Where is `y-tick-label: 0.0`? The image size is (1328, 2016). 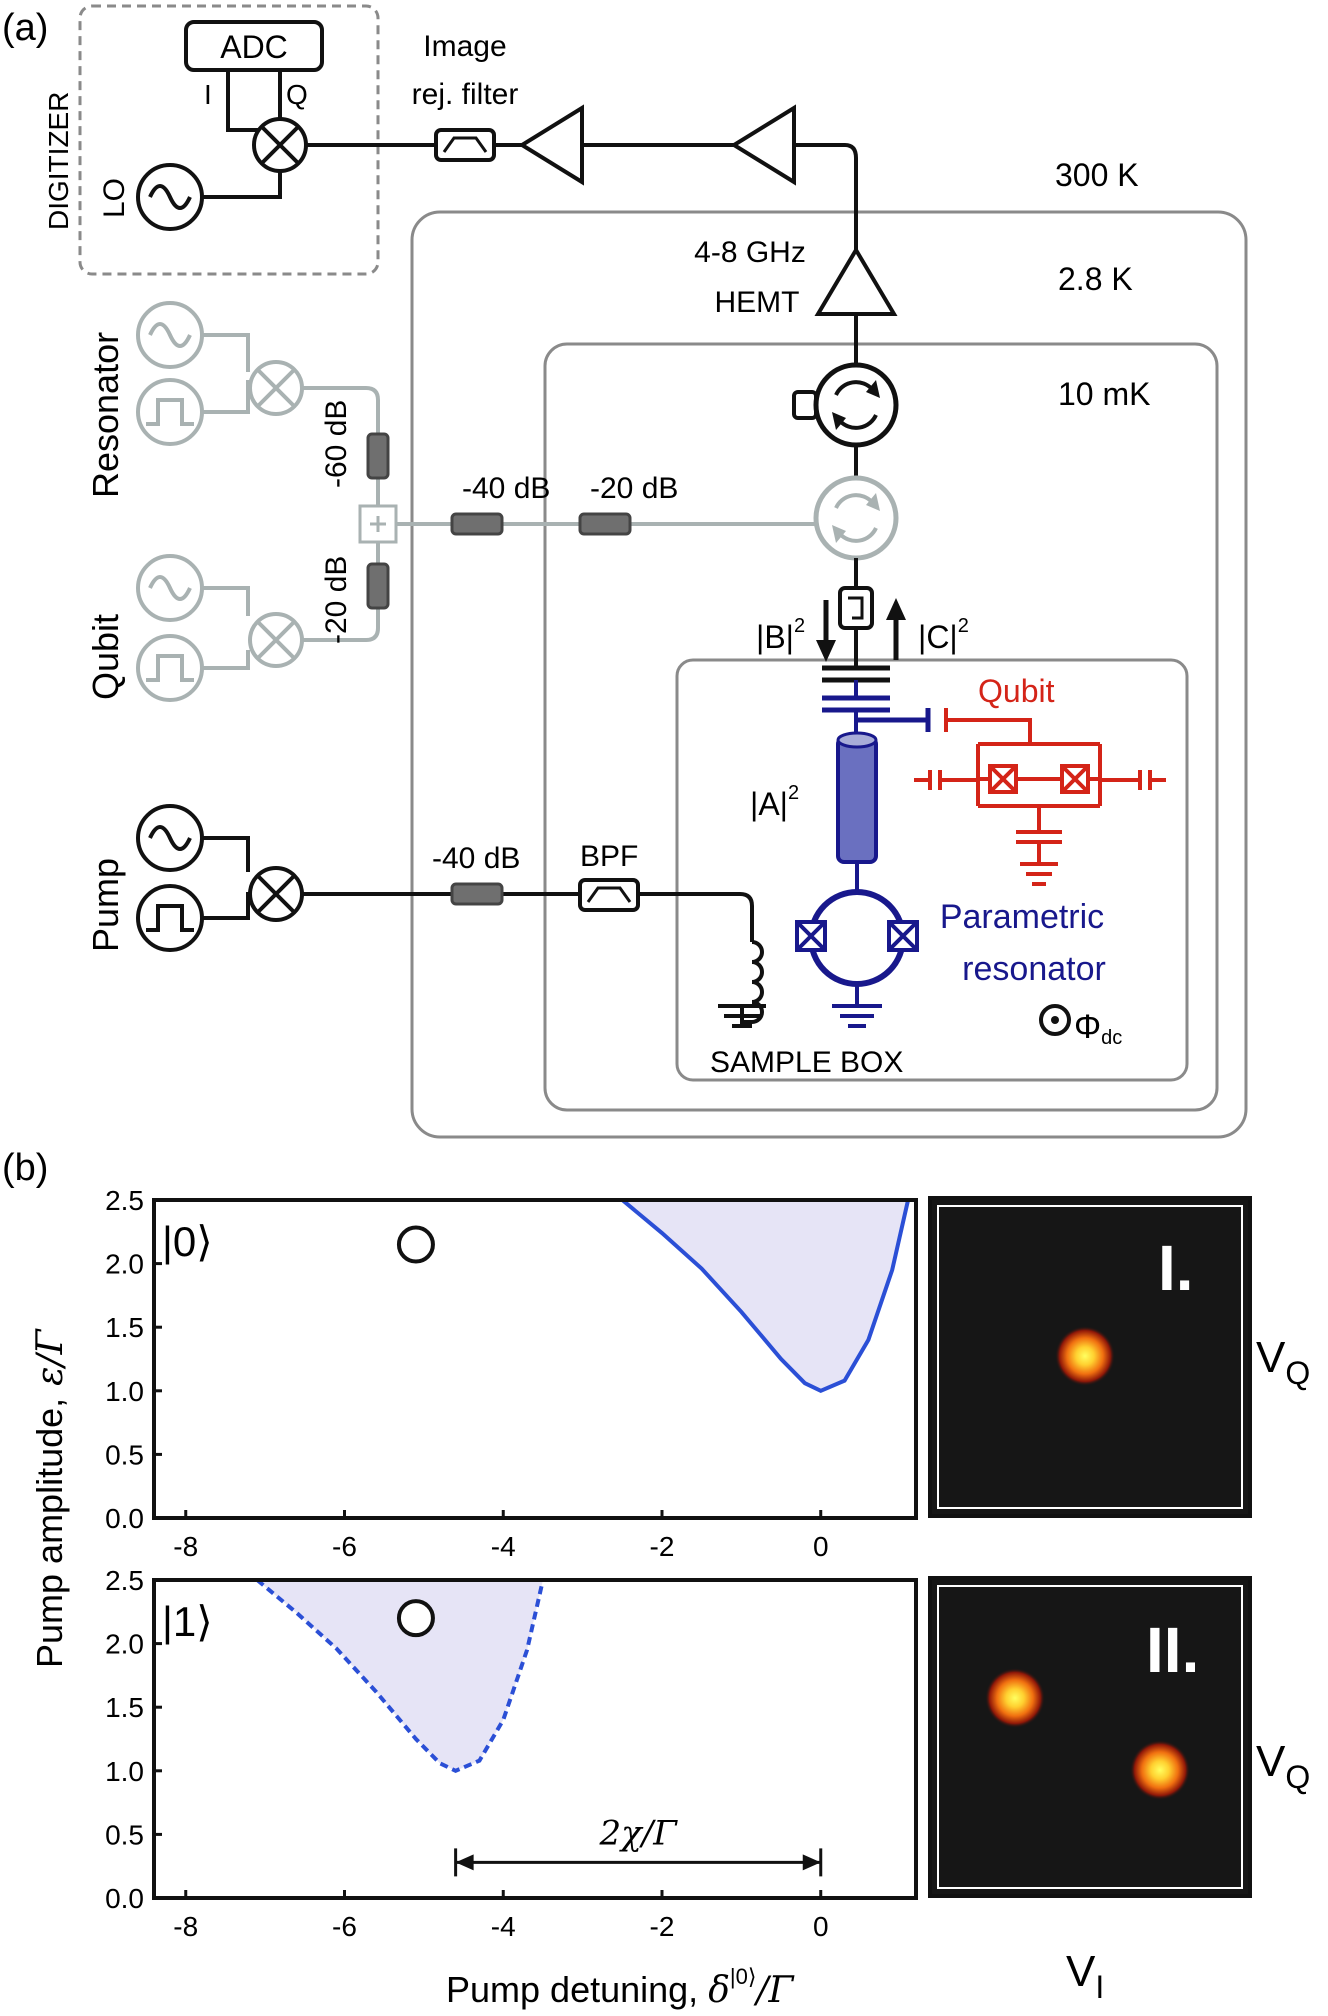 y-tick-label: 0.0 is located at coordinates (124, 1898).